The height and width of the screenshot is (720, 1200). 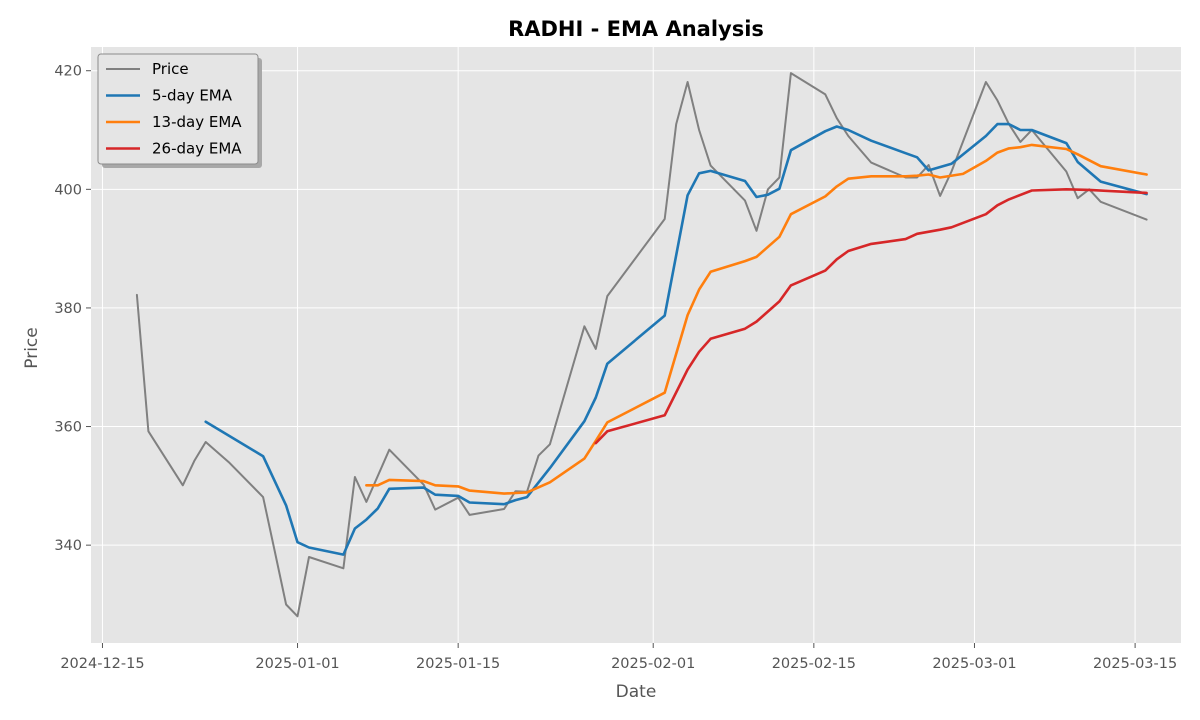 I want to click on legend-box, so click(x=178, y=109).